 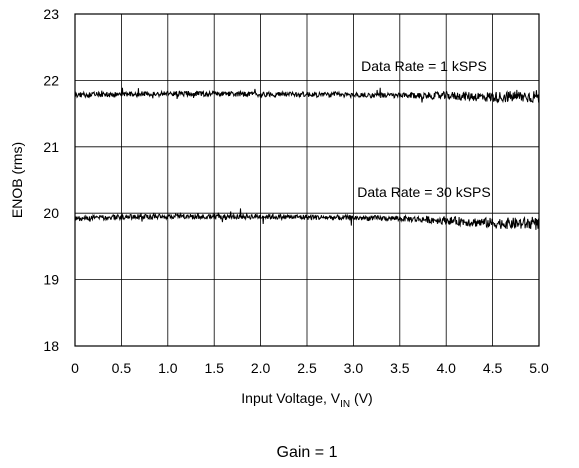 What do you see at coordinates (122, 368) in the screenshot?
I see `x-tick-label: 0.5` at bounding box center [122, 368].